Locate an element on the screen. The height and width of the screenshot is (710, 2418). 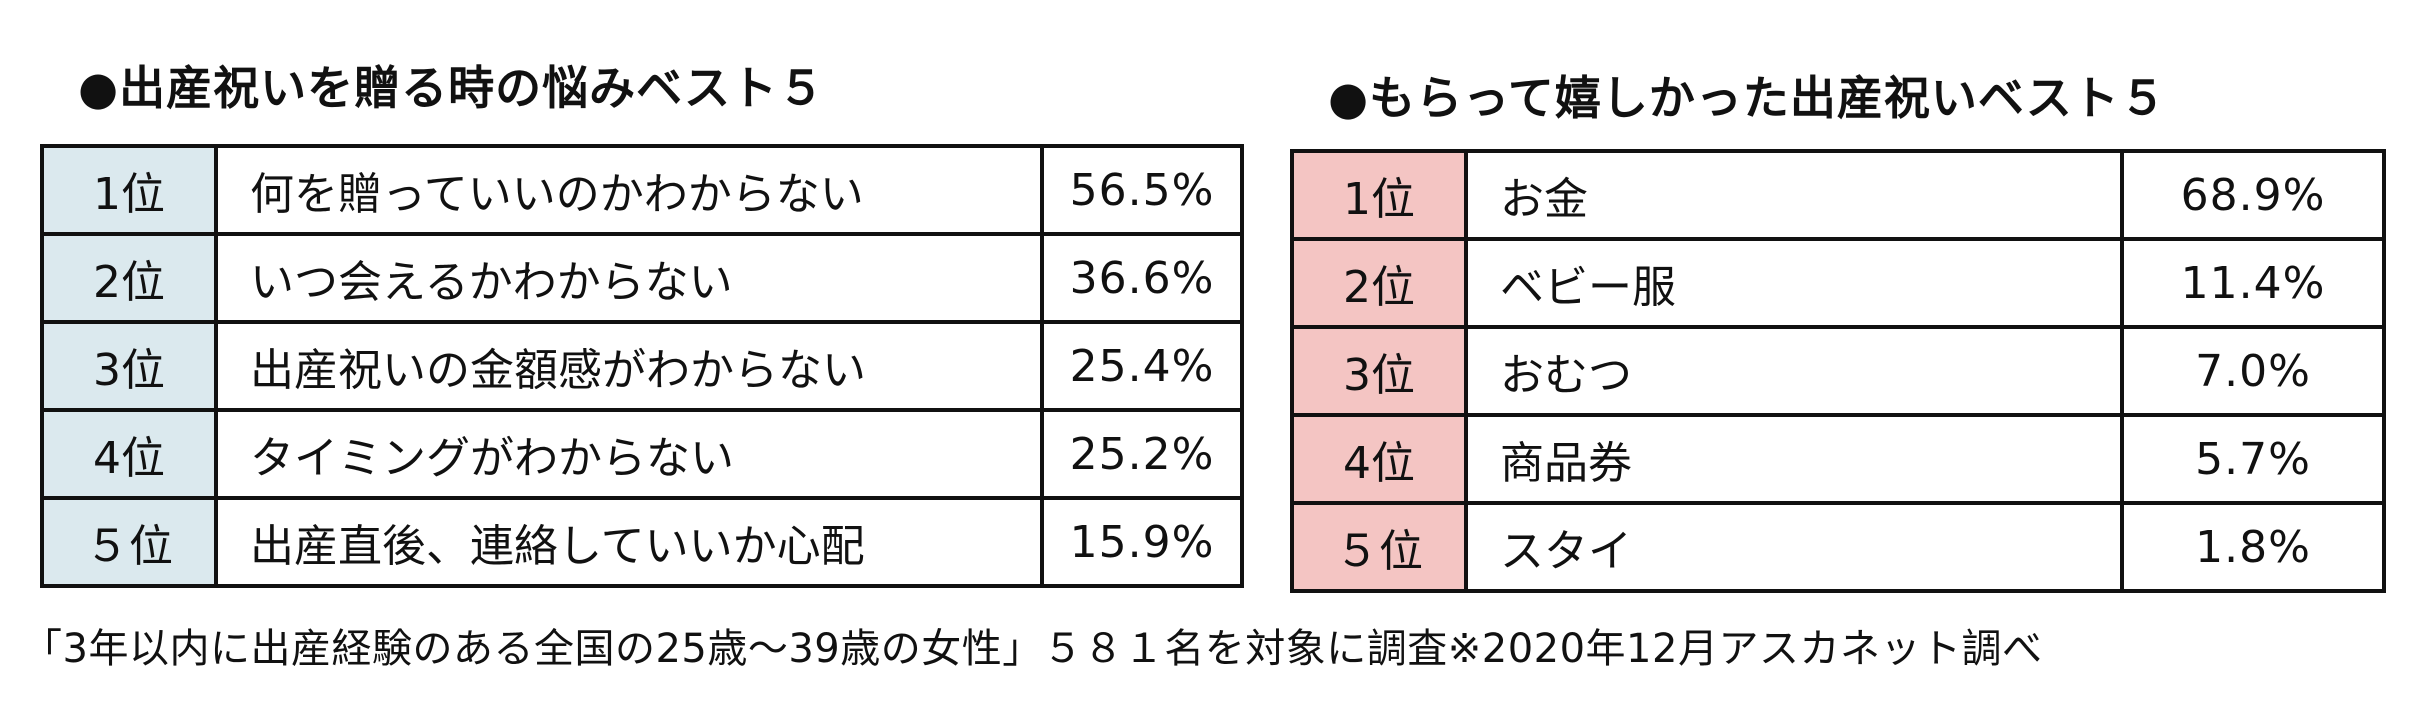
item-cell: お金 is located at coordinates (1794, 195).